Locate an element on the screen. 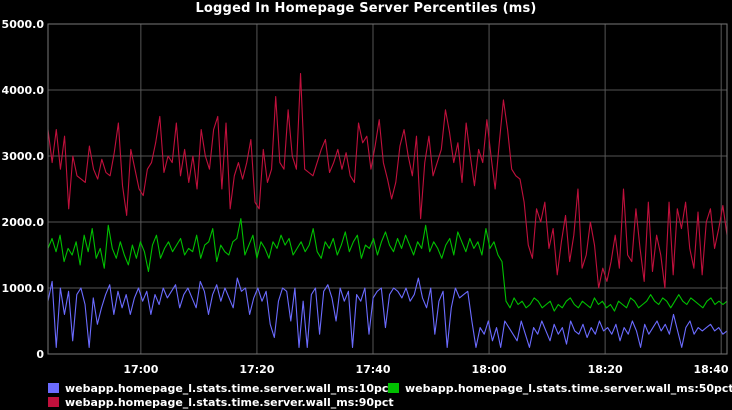 Image resolution: width=732 pixels, height=410 pixels. x-tick-label: 18:40 is located at coordinates (710, 369).